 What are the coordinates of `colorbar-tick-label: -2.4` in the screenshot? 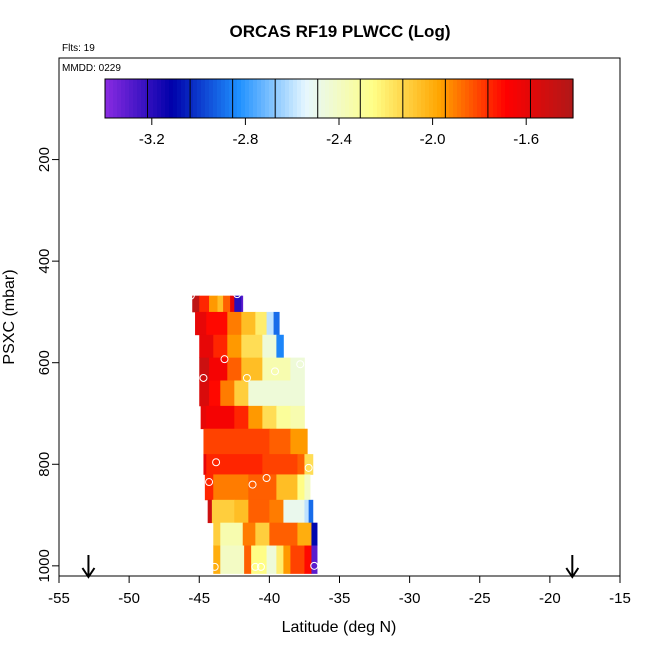 It's located at (339, 139).